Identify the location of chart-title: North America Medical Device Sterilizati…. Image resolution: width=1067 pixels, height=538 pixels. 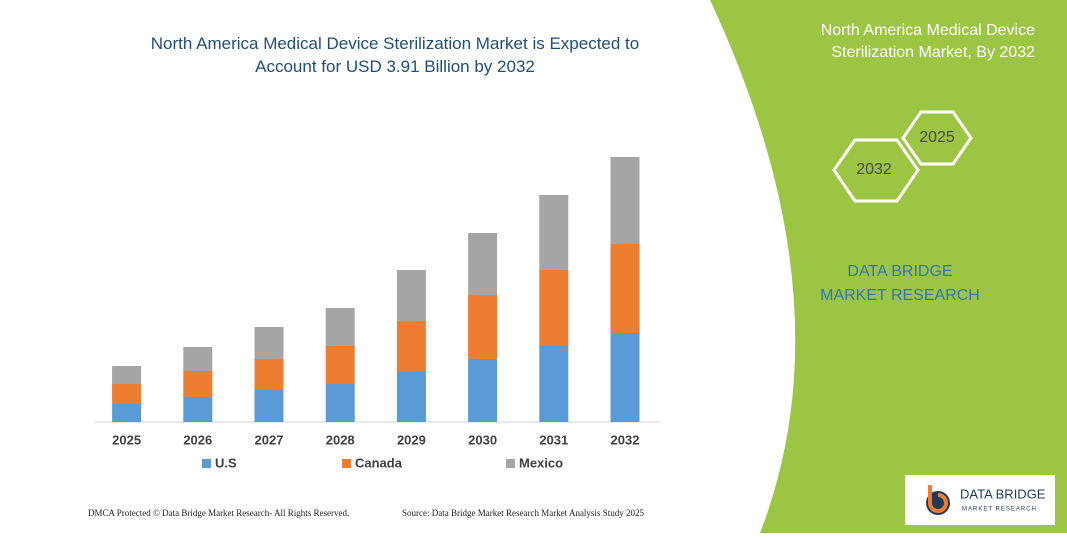
(395, 55).